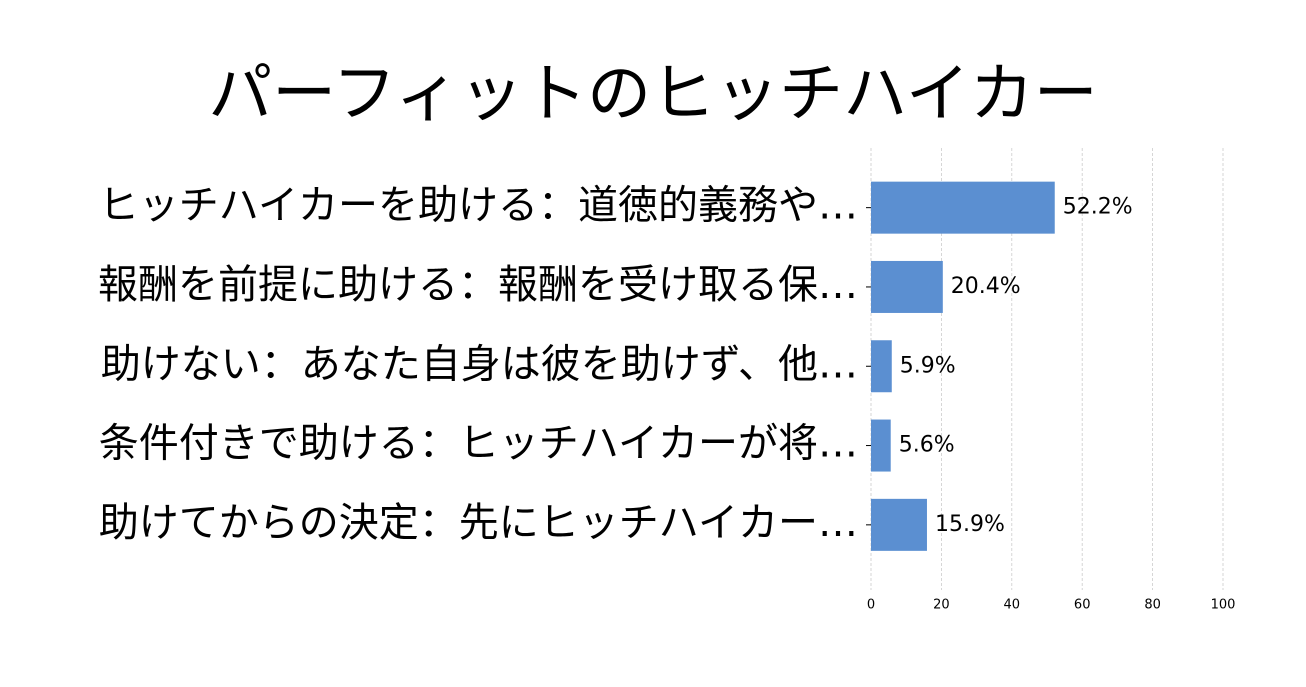 The height and width of the screenshot is (687, 1306). What do you see at coordinates (1082, 605) in the screenshot?
I see `x-tick-label: 60` at bounding box center [1082, 605].